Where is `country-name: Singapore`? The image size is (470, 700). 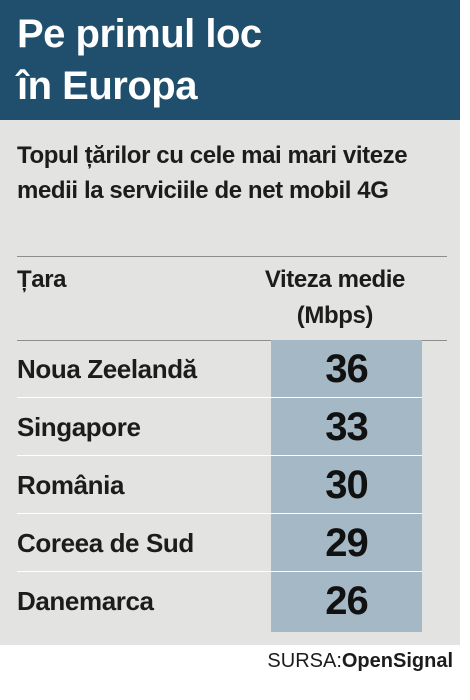
country-name: Singapore is located at coordinates (79, 427).